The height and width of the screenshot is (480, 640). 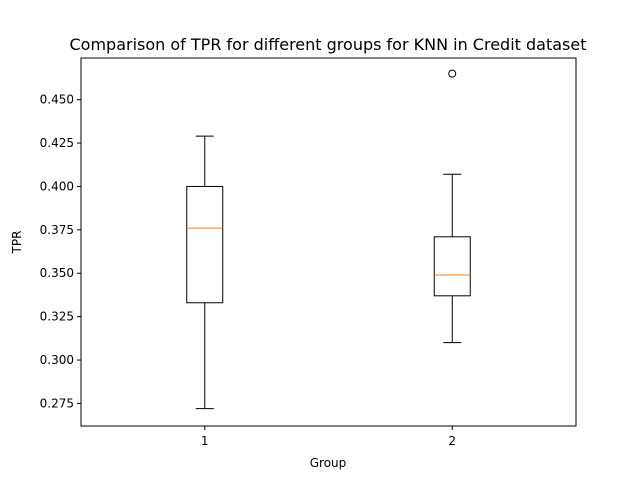 What do you see at coordinates (205, 441) in the screenshot?
I see `x-tick-label: 1` at bounding box center [205, 441].